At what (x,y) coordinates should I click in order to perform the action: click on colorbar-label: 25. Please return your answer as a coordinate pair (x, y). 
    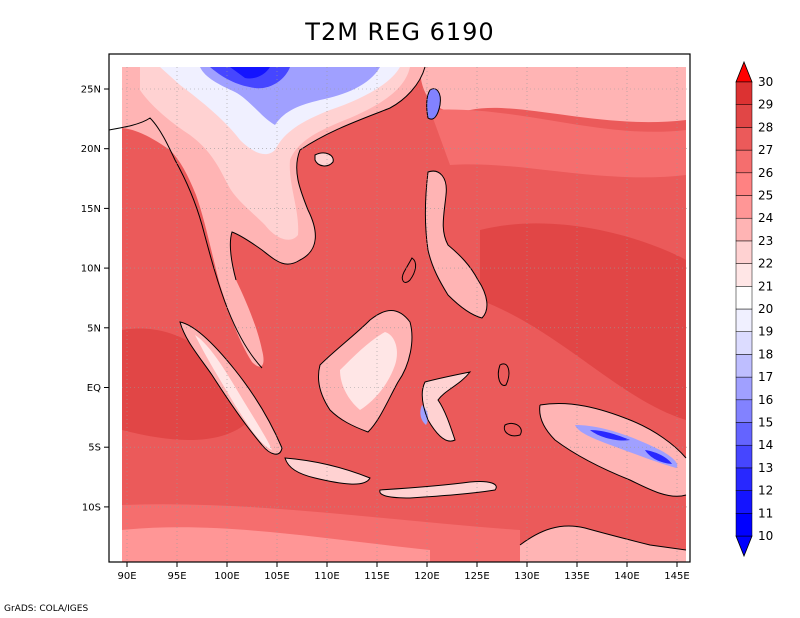
    Looking at the image, I should click on (765, 196).